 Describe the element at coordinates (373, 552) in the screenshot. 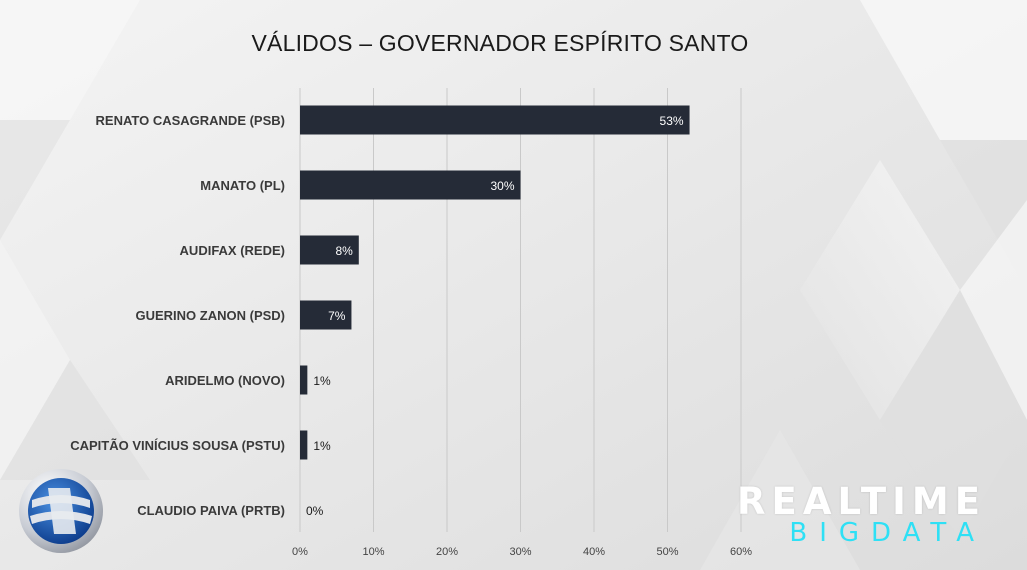

I see `x-tick-label: 10%` at that location.